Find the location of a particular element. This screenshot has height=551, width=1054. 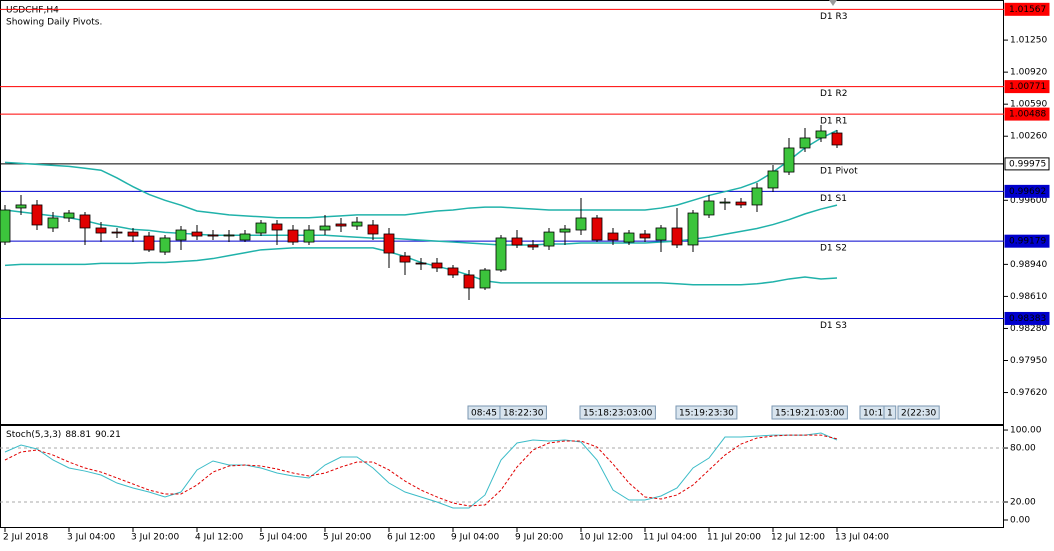

pivot-price-label: 1.00488 is located at coordinates (1027, 115).